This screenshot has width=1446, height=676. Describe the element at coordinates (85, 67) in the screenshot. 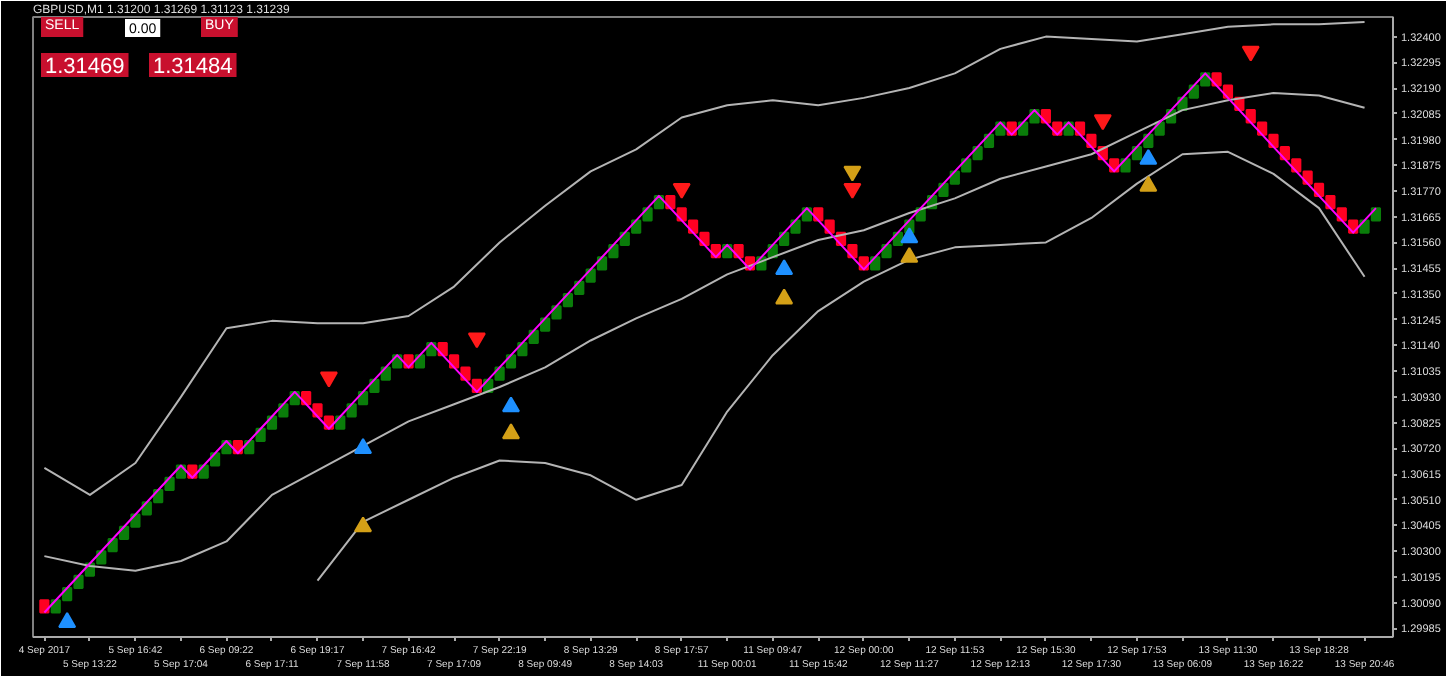

I see `annotation: 1.31469` at that location.